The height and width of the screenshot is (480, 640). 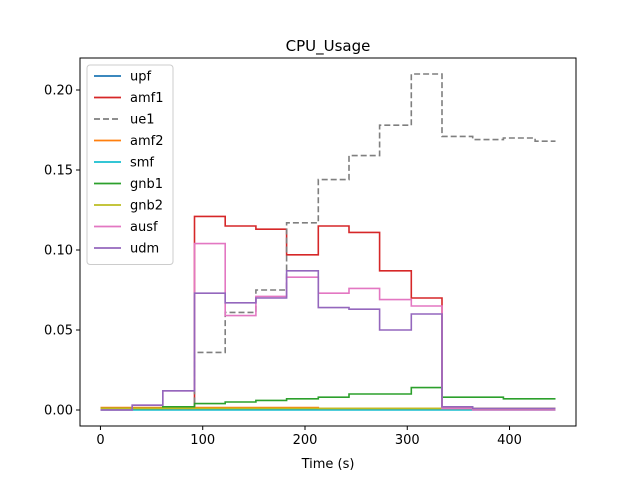 I want to click on legend-label-gnb2: gnb2, so click(x=146, y=206).